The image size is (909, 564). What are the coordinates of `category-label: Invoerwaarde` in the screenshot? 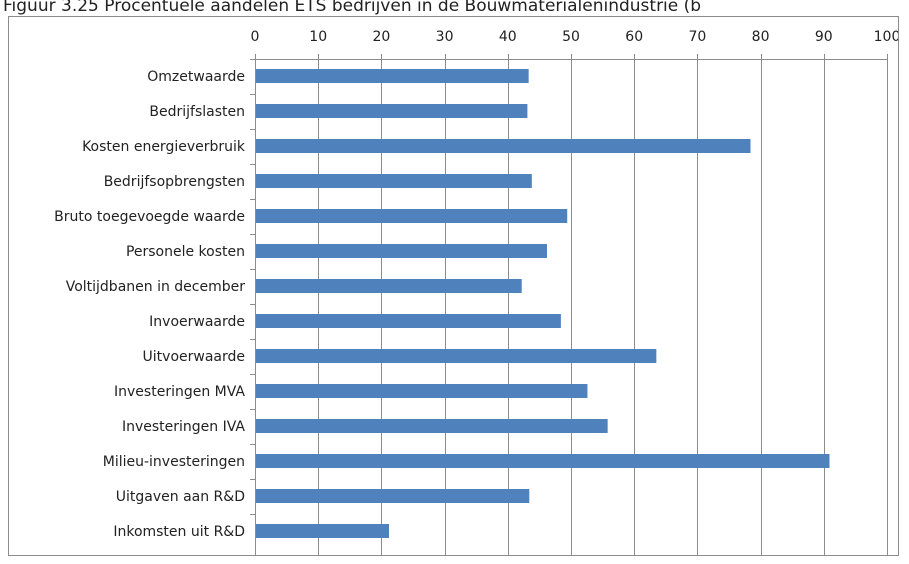 It's located at (197, 322).